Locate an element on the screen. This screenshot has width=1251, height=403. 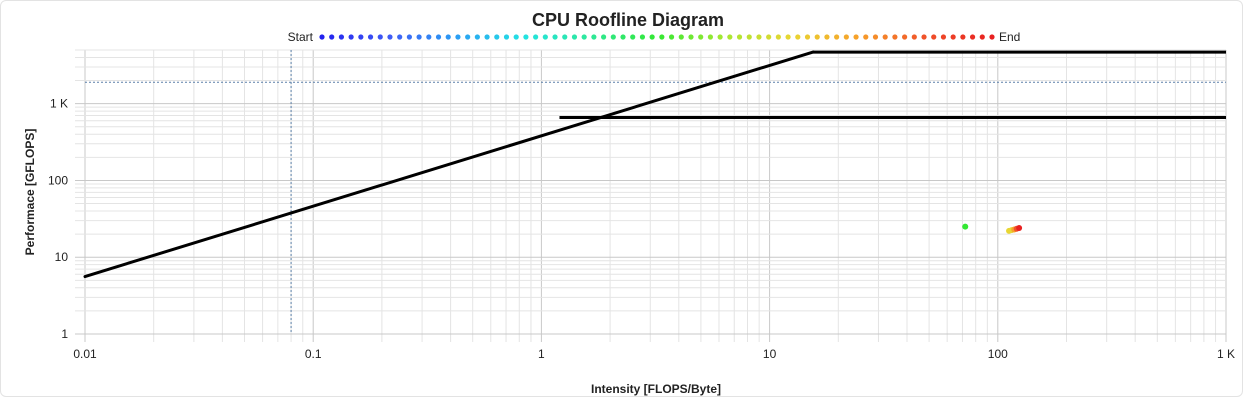
x-tick-label: 100 is located at coordinates (998, 354).